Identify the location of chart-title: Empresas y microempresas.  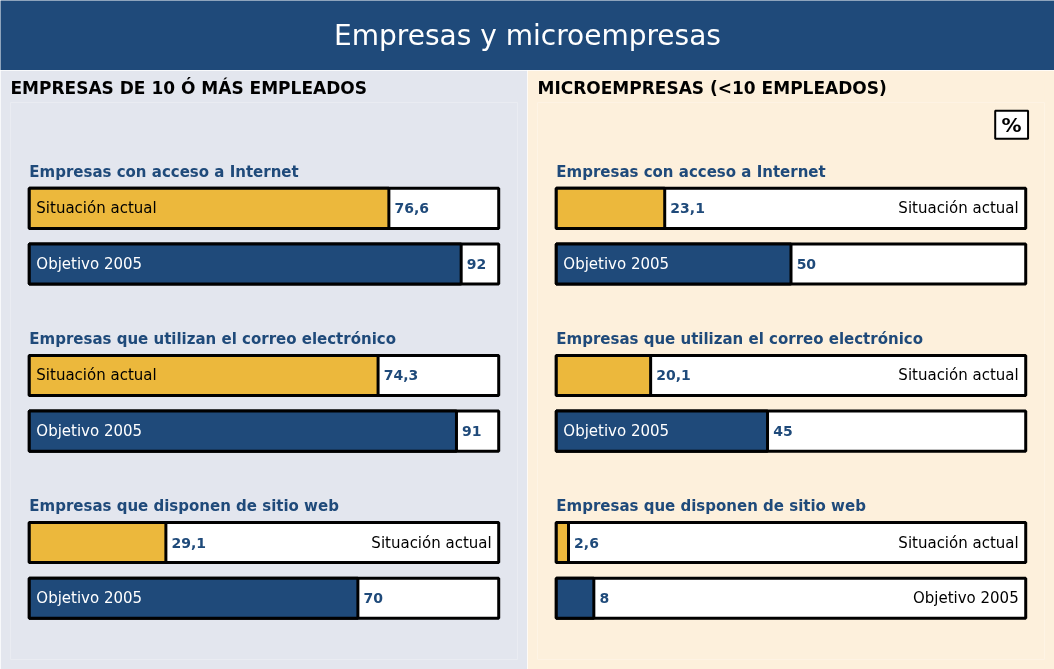
(527, 35).